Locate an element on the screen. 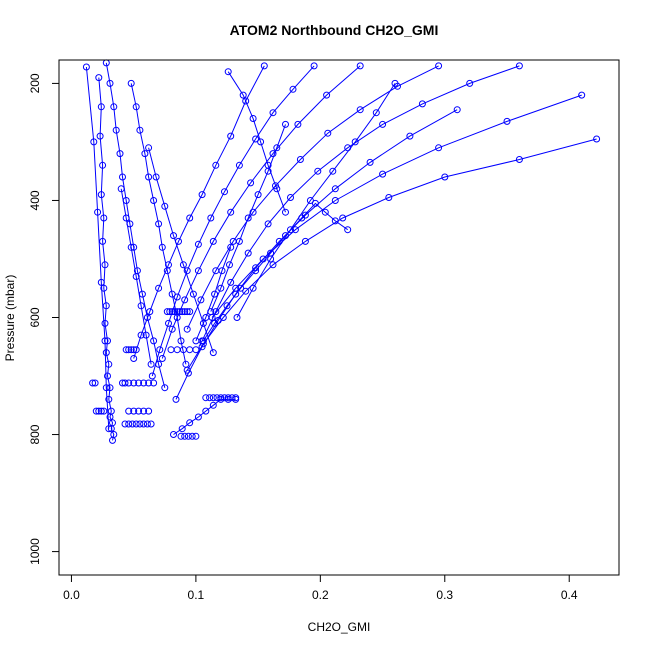 The height and width of the screenshot is (650, 650). x-tick-label: 0.3 is located at coordinates (444, 595).